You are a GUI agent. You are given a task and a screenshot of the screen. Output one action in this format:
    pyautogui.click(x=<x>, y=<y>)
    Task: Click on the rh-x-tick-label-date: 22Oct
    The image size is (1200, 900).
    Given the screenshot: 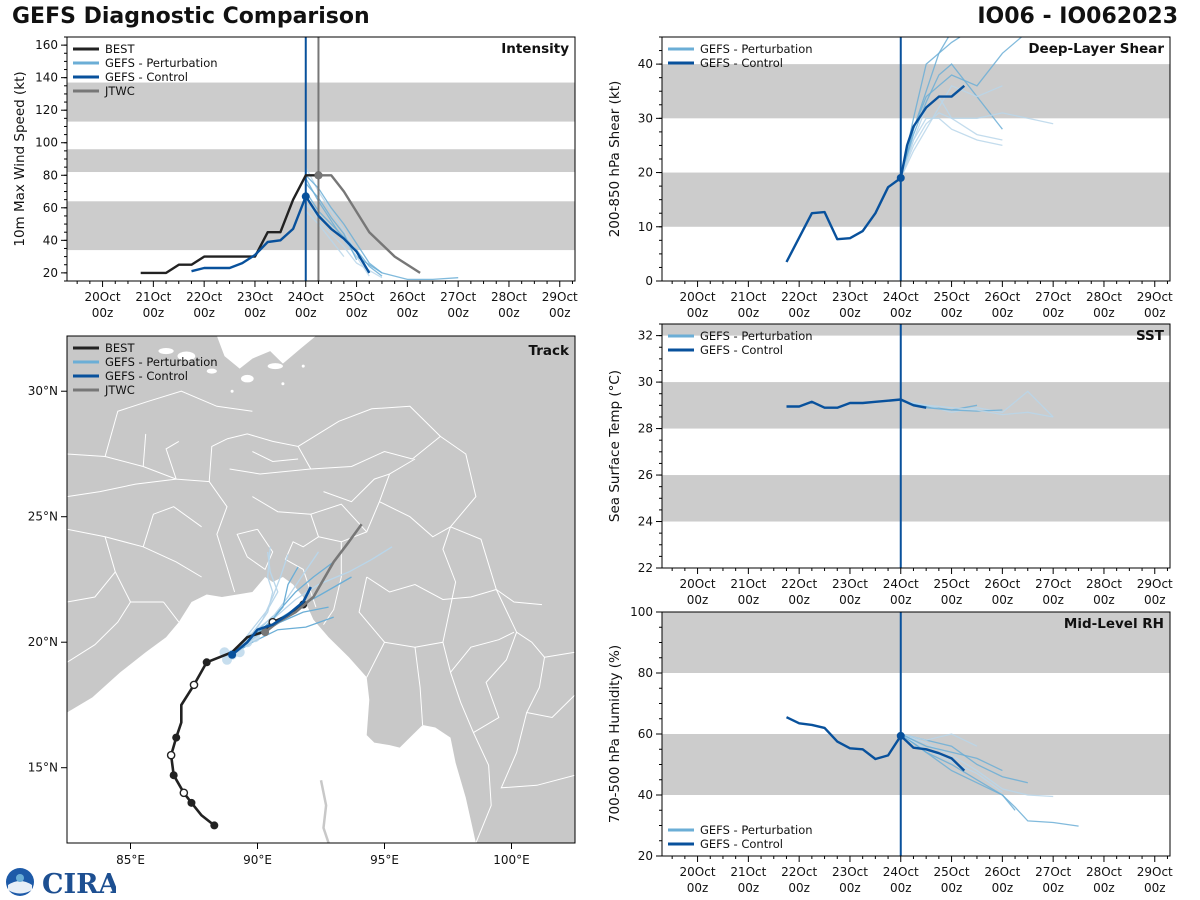 What is the action you would take?
    pyautogui.click(x=799, y=872)
    